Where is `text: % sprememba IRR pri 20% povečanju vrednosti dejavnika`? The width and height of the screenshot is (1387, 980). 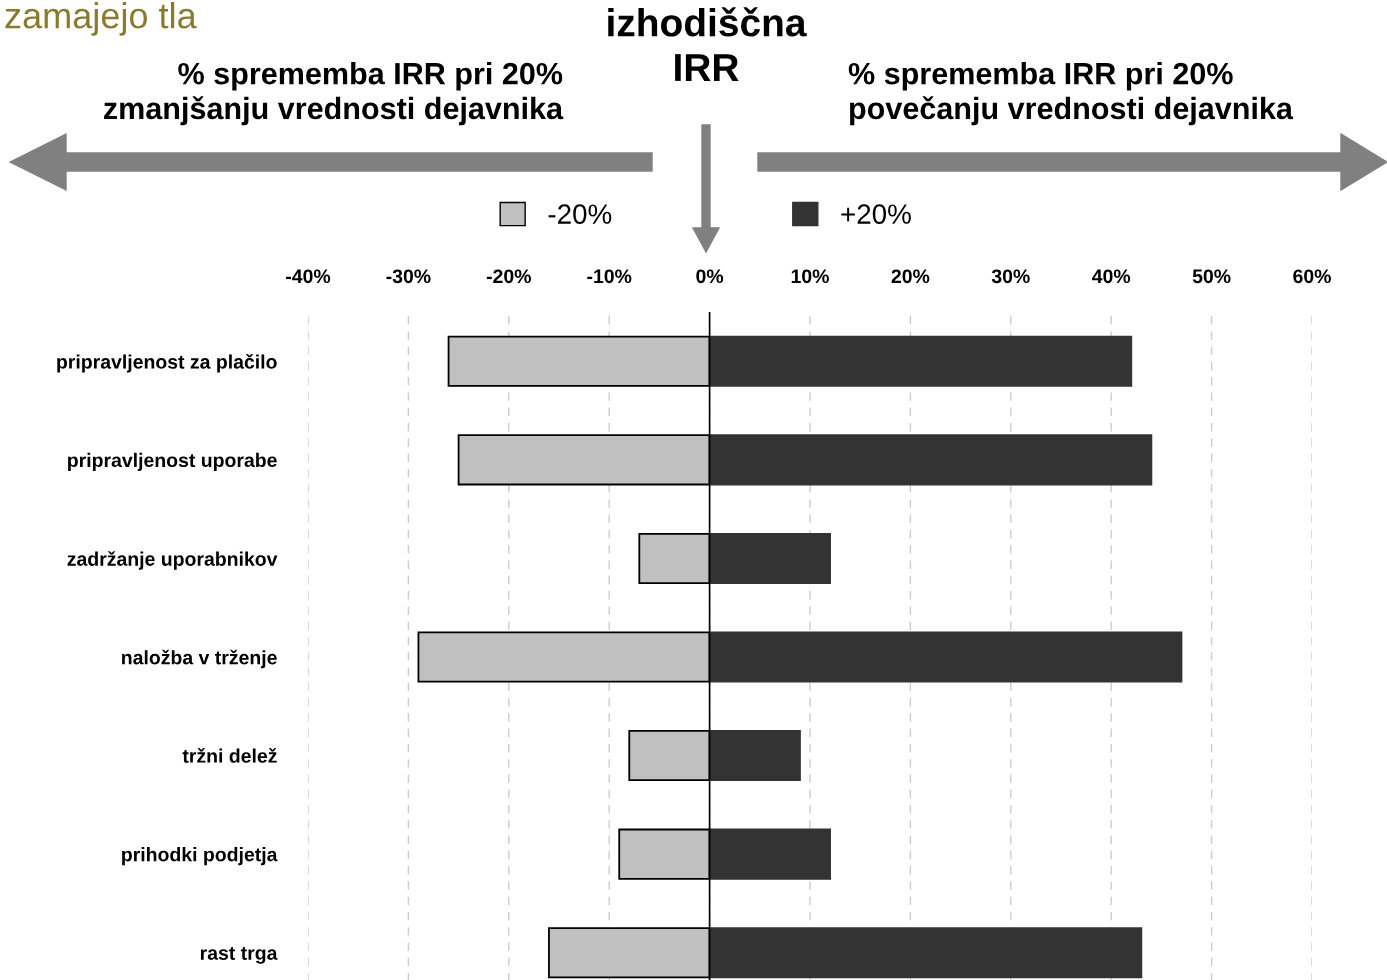 text: % sprememba IRR pri 20% povečanju vrednosti dejavnika is located at coordinates (1071, 94).